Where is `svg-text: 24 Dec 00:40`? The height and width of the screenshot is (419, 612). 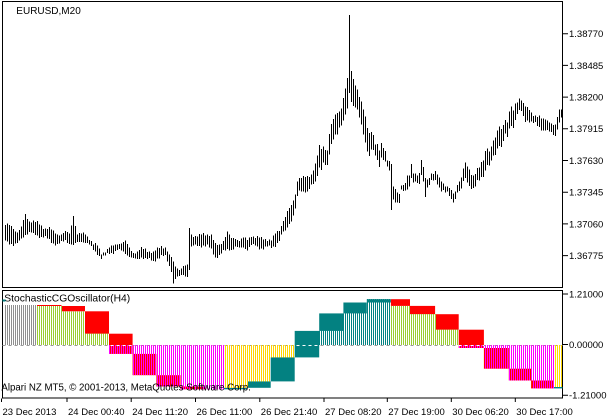
svg-text: 24 Dec 00:40 is located at coordinates (96, 412).